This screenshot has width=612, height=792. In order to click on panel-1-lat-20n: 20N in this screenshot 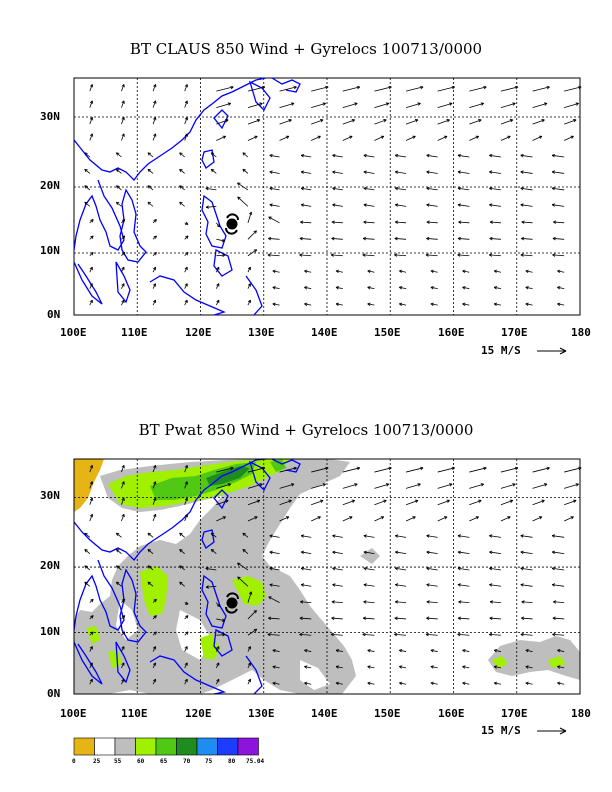, I will do `click(50, 185)`.